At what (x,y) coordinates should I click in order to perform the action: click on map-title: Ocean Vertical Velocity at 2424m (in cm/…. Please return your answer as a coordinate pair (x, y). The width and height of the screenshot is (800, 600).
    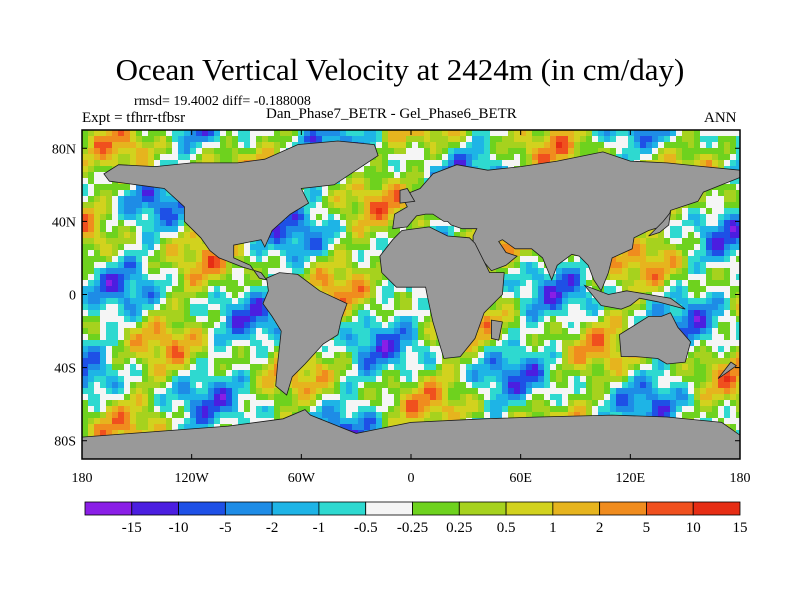
    Looking at the image, I should click on (400, 69).